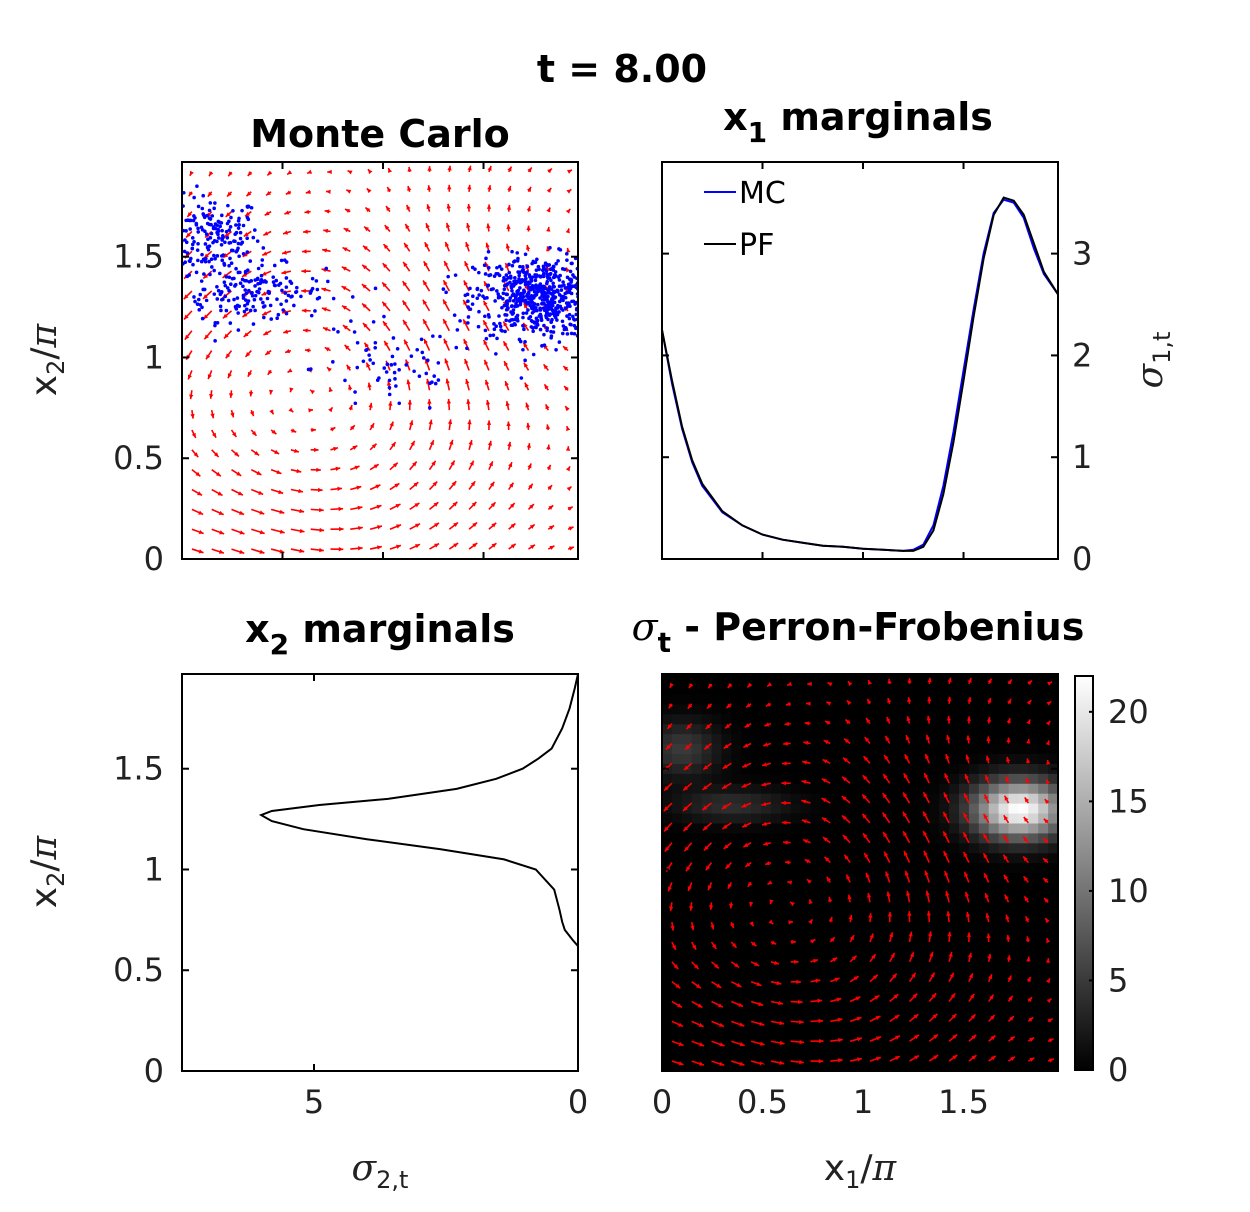  I want to click on colorbar-tick-label: 0, so click(1118, 1070).